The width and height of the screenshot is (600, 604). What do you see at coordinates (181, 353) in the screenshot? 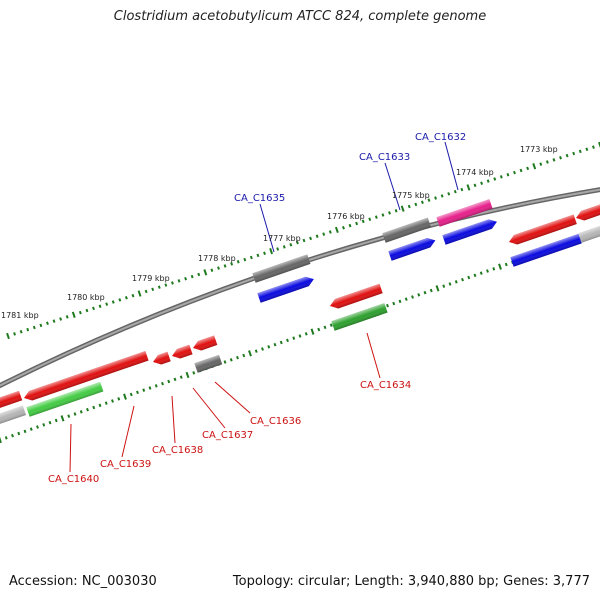
I see `feature-ca-c1638-red` at bounding box center [181, 353].